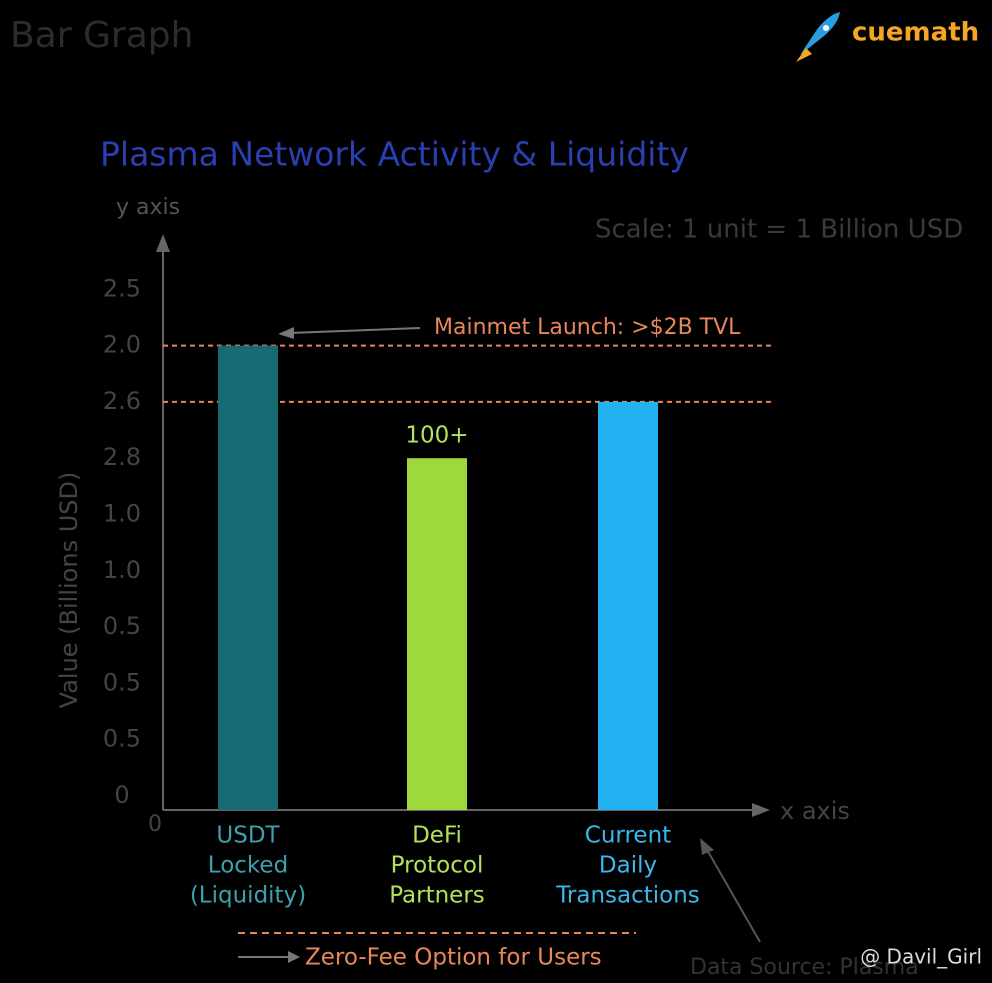 This screenshot has height=983, width=992. Describe the element at coordinates (628, 866) in the screenshot. I see `x-tick-label: Daily` at that location.